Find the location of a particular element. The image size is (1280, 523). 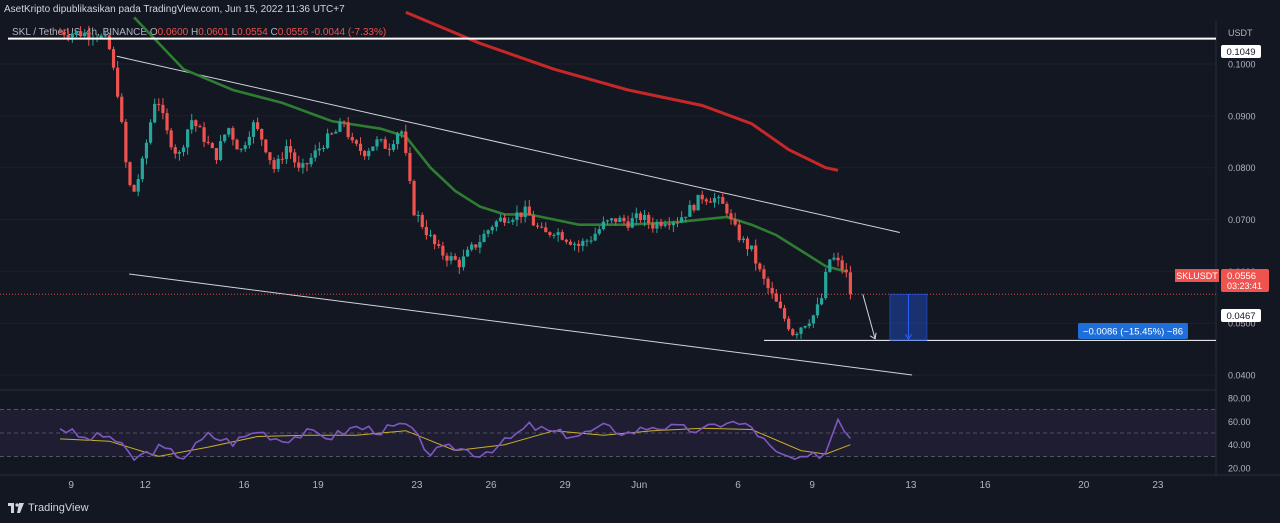

symbol-tag-box is located at coordinates (1197, 275).